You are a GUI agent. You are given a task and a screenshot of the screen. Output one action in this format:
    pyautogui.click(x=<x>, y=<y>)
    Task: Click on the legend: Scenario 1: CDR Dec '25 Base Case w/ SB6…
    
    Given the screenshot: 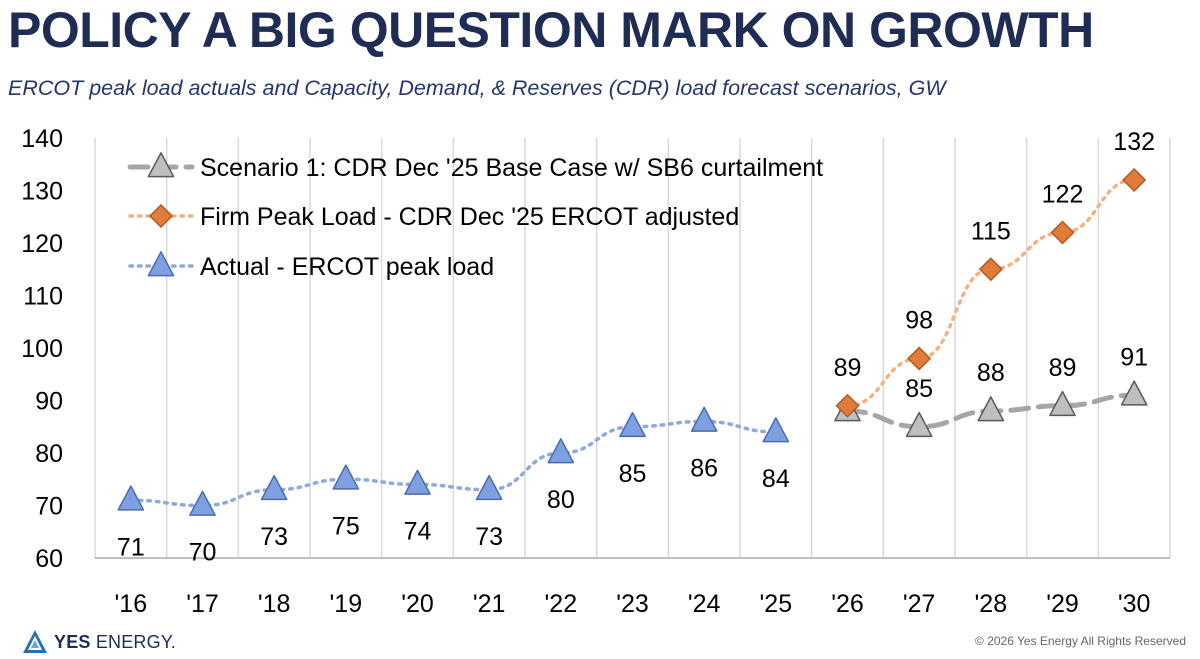 What is the action you would take?
    pyautogui.click(x=475, y=216)
    